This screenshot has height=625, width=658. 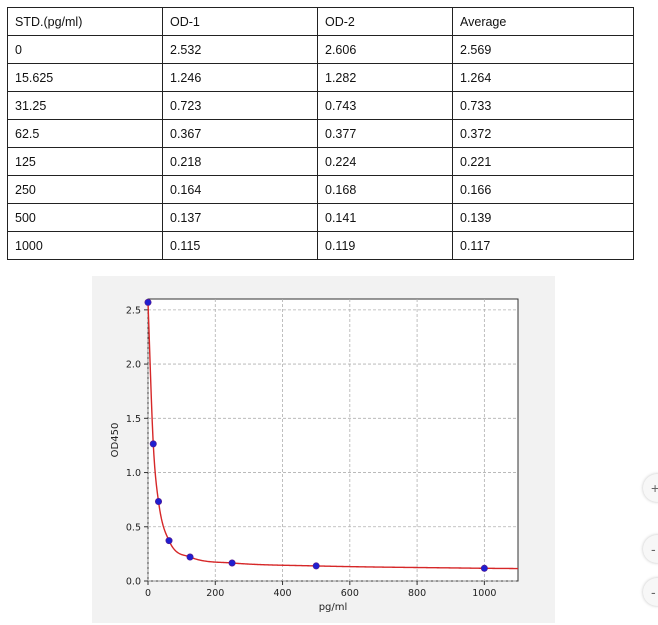 I want to click on table-header-row: STD.(pg/ml) OD-1 OD-2 Average, so click(x=320, y=21).